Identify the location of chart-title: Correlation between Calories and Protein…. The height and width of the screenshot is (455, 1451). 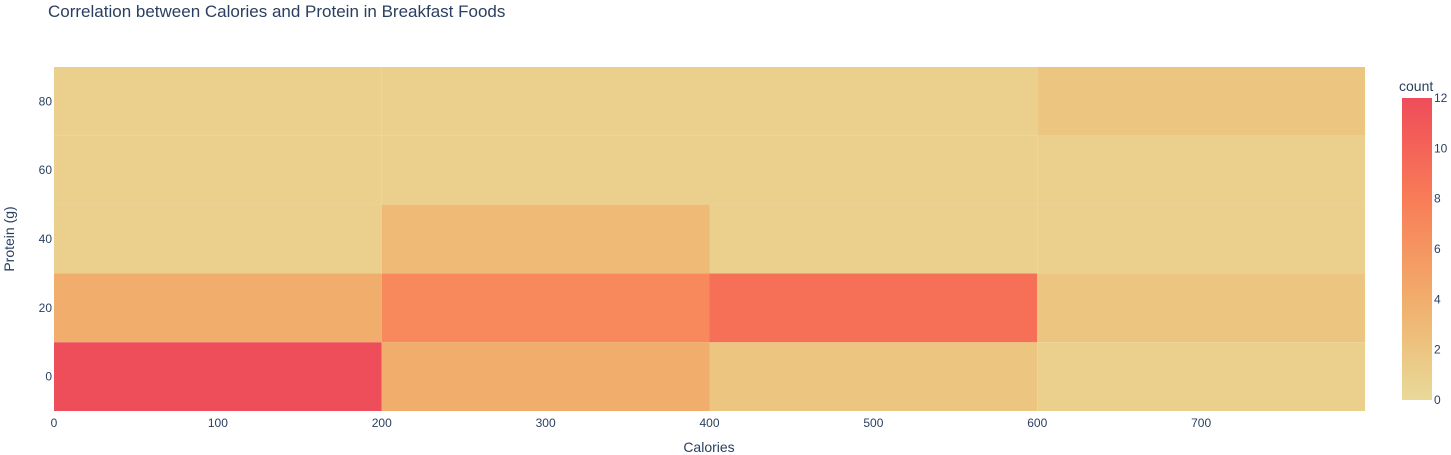
(277, 11).